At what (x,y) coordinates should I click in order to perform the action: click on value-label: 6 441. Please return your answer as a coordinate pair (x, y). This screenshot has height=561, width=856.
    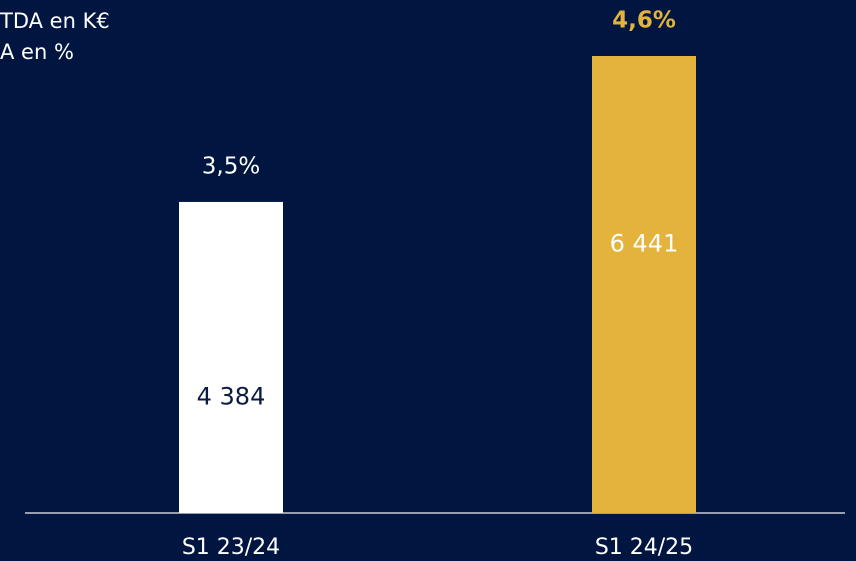
    Looking at the image, I should click on (644, 244).